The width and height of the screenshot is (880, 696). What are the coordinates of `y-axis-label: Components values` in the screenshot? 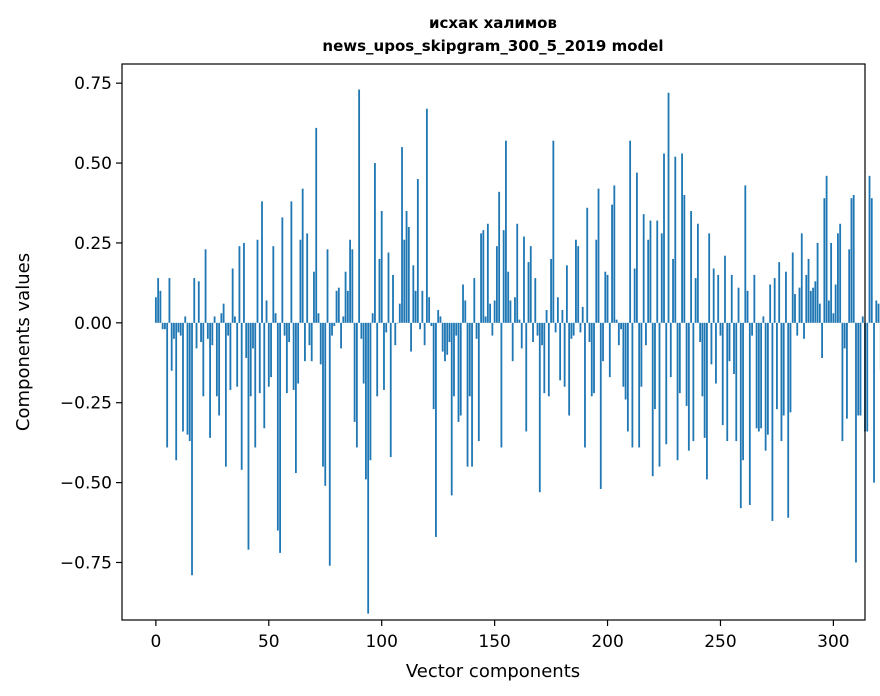 It's located at (23, 342).